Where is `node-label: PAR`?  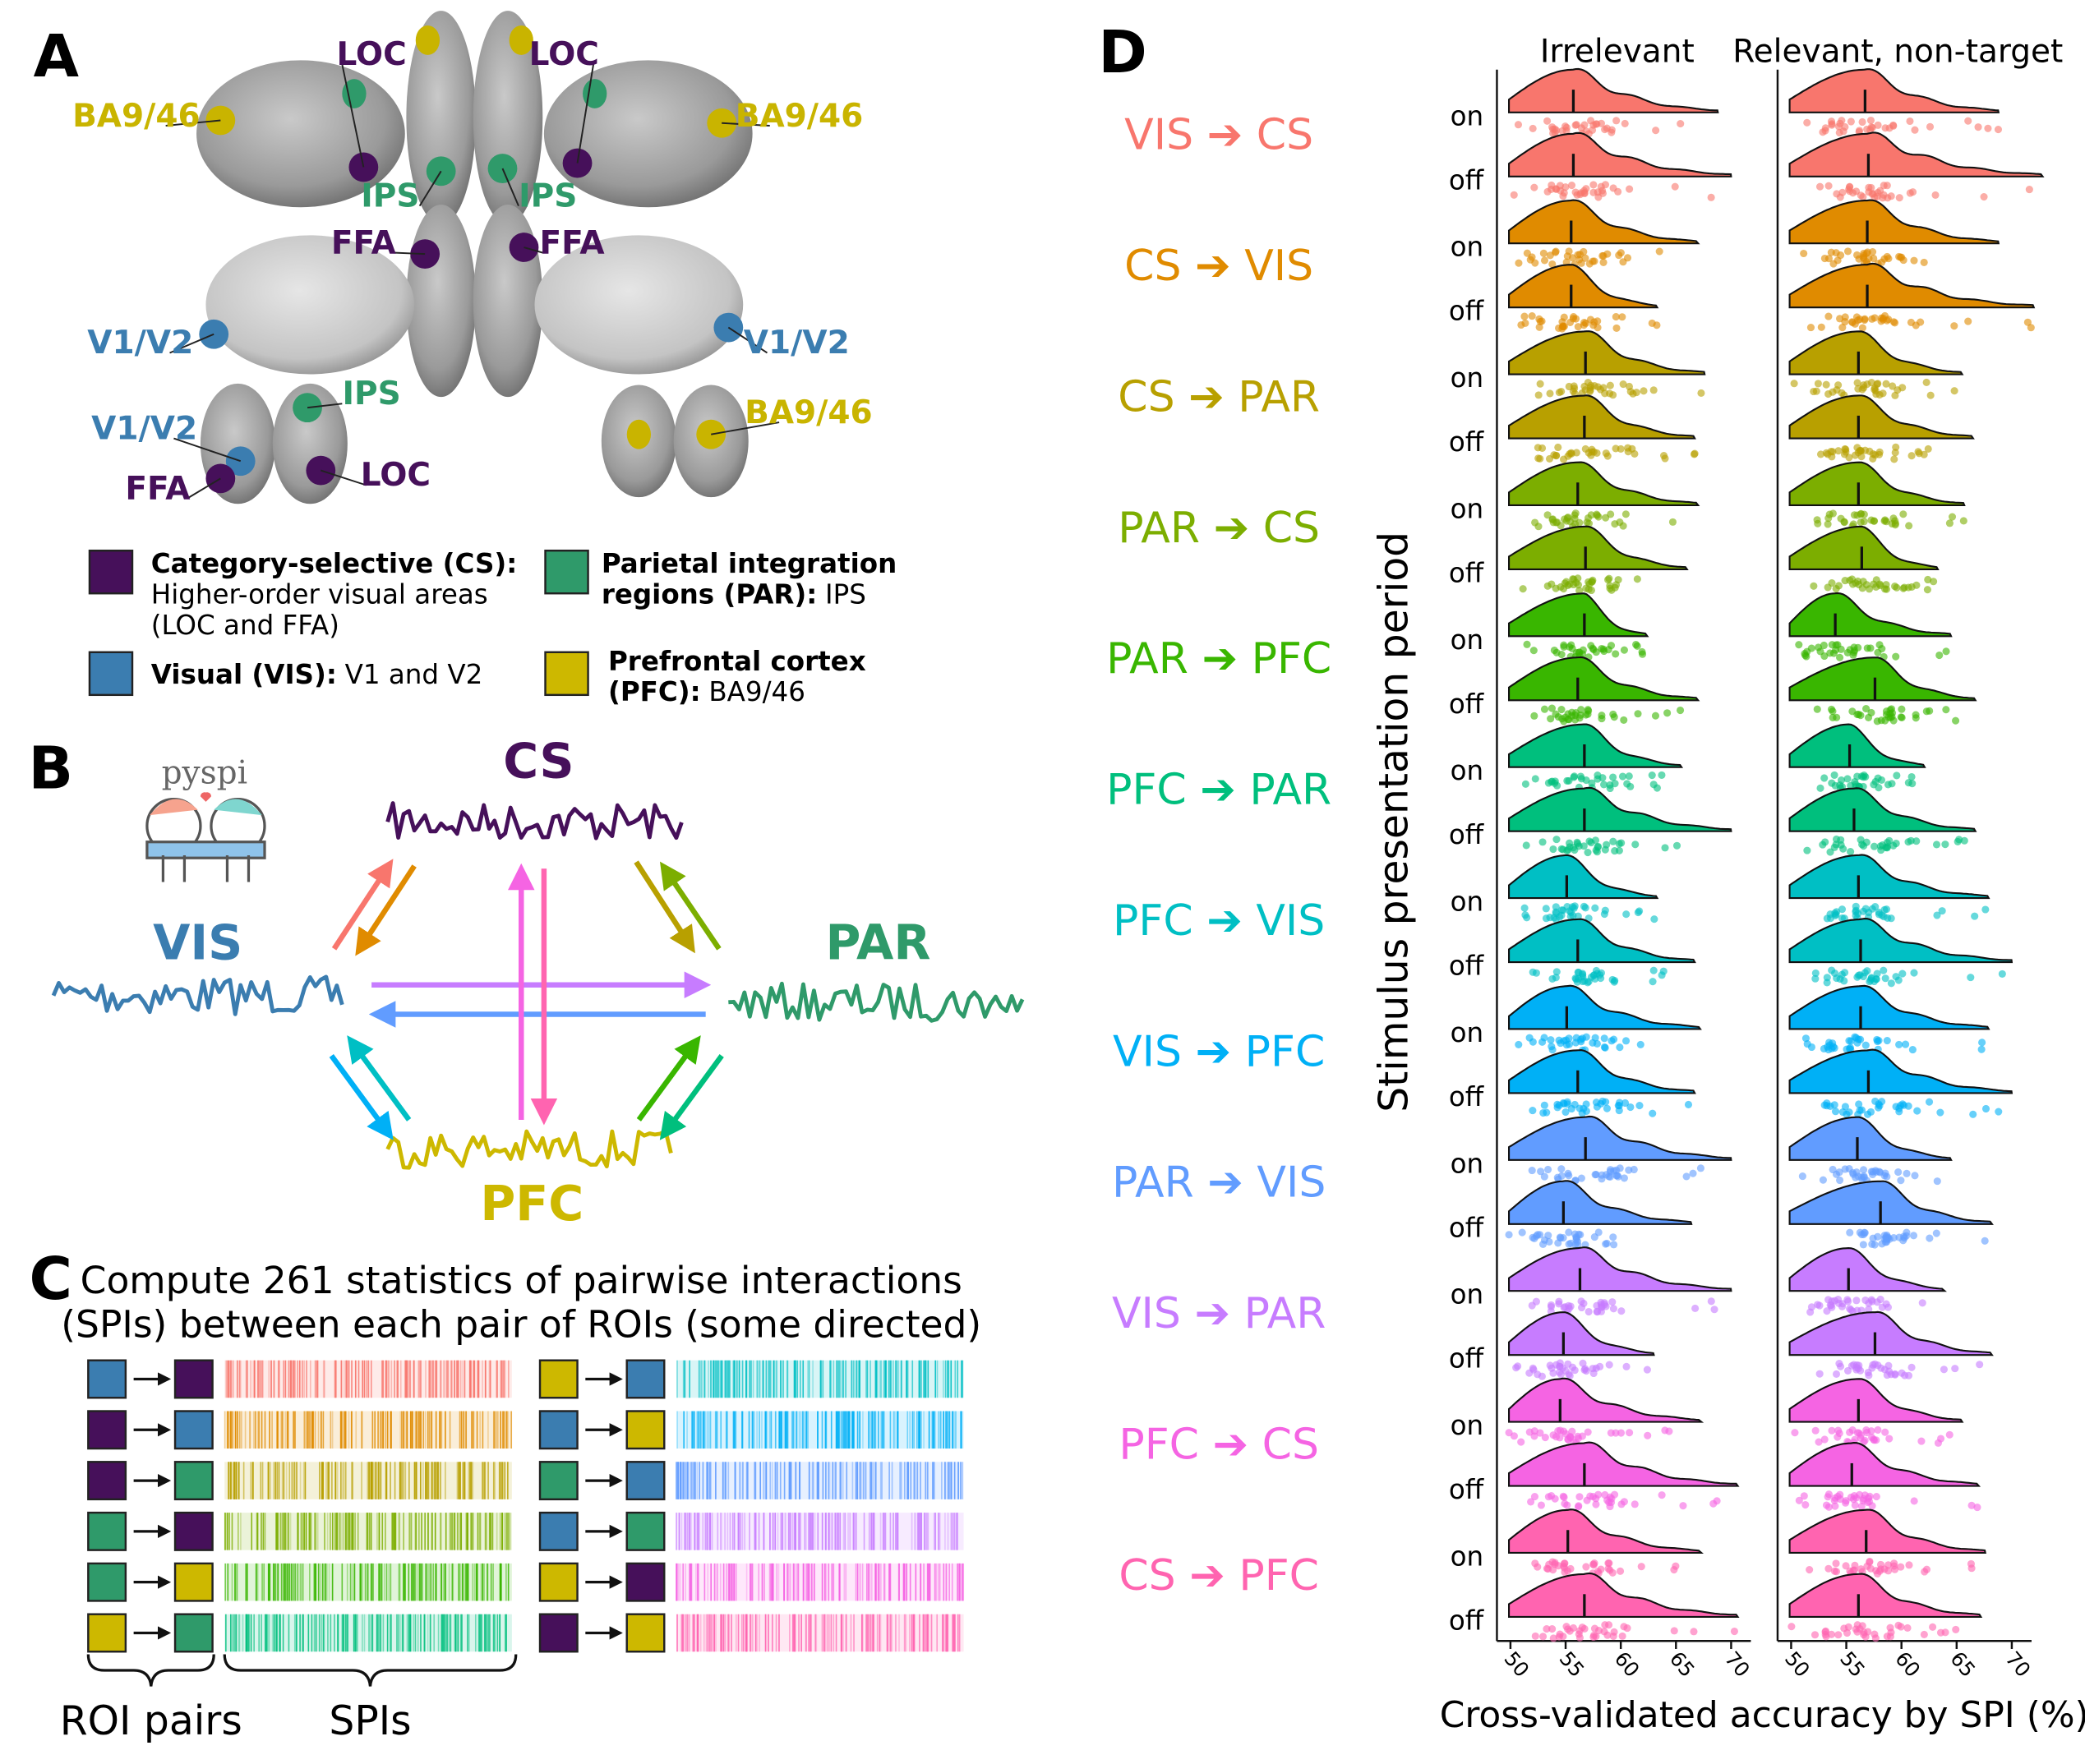 node-label: PAR is located at coordinates (879, 943).